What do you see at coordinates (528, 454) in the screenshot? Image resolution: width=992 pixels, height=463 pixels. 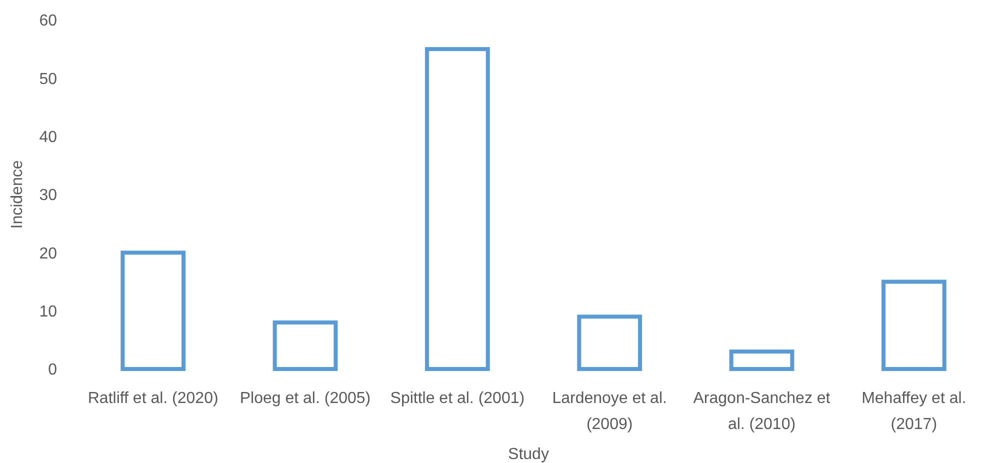 I see `x-axis-title: Study` at bounding box center [528, 454].